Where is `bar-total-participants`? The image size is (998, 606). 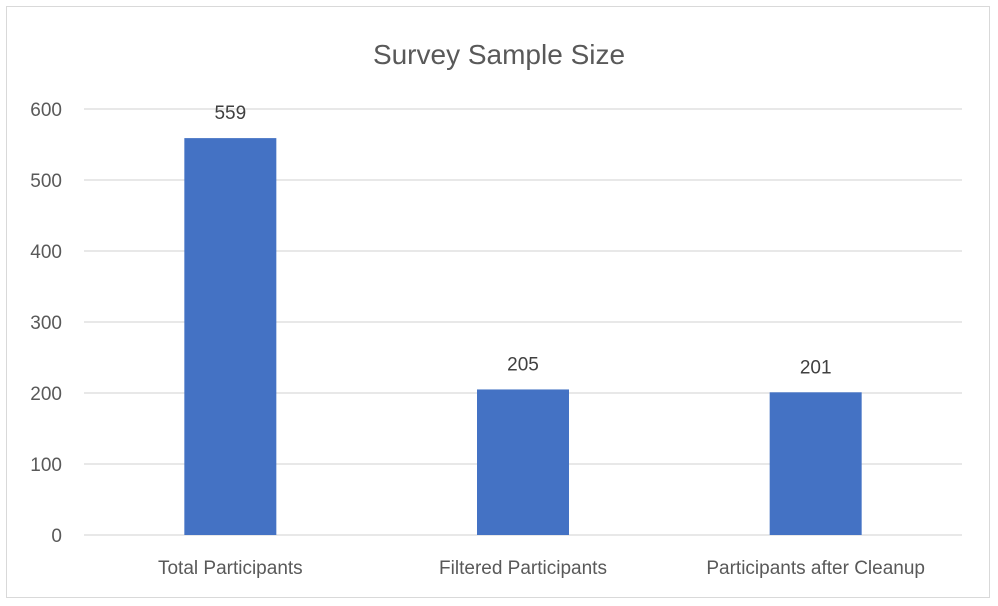 bar-total-participants is located at coordinates (230, 337).